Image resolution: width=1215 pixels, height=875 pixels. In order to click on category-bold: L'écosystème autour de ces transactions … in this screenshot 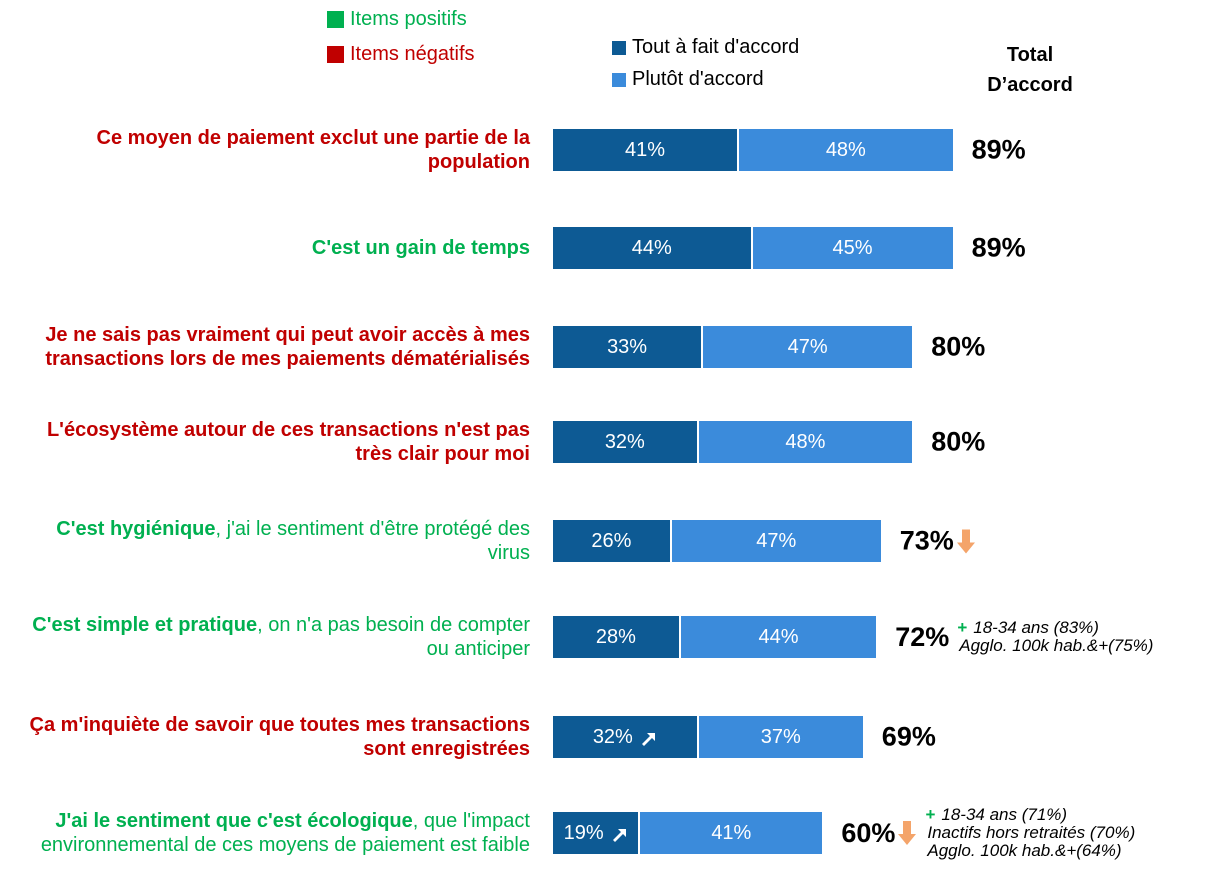, I will do `click(288, 442)`.